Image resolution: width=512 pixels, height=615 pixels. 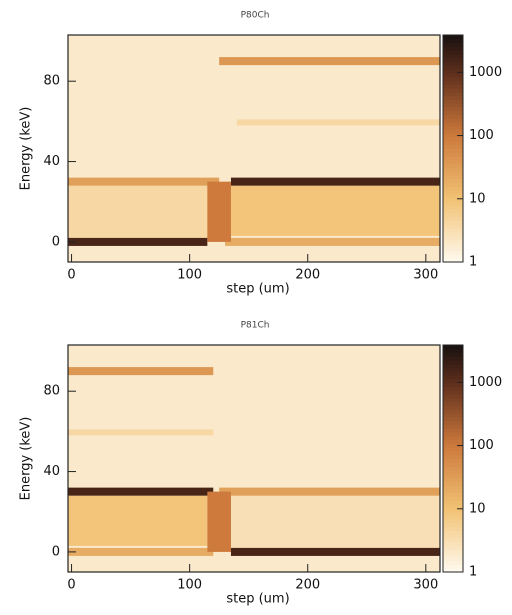 What do you see at coordinates (257, 599) in the screenshot?
I see `x-axis-label: step (um)` at bounding box center [257, 599].